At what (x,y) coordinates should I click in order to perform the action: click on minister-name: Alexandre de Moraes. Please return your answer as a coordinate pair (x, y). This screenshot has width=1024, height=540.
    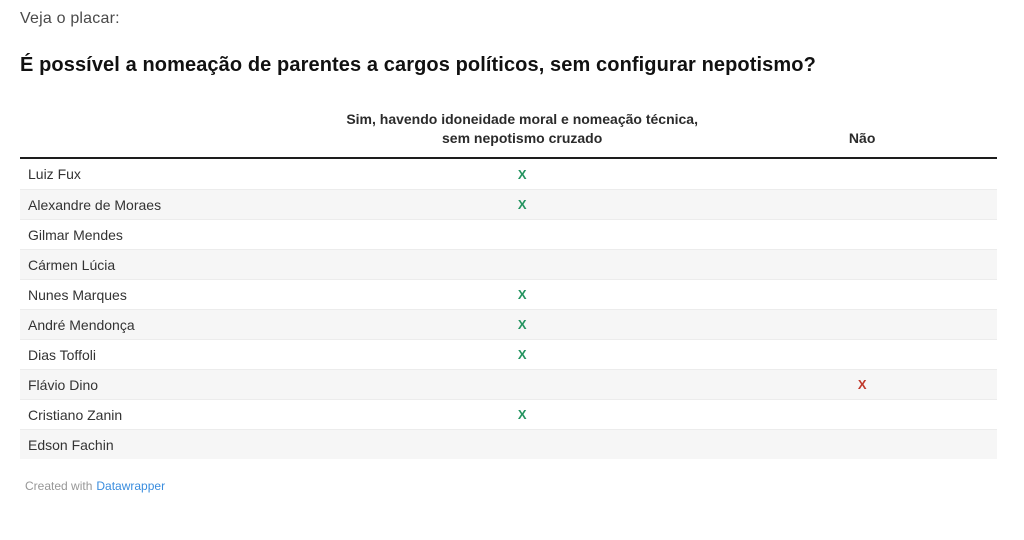
    Looking at the image, I should click on (95, 204).